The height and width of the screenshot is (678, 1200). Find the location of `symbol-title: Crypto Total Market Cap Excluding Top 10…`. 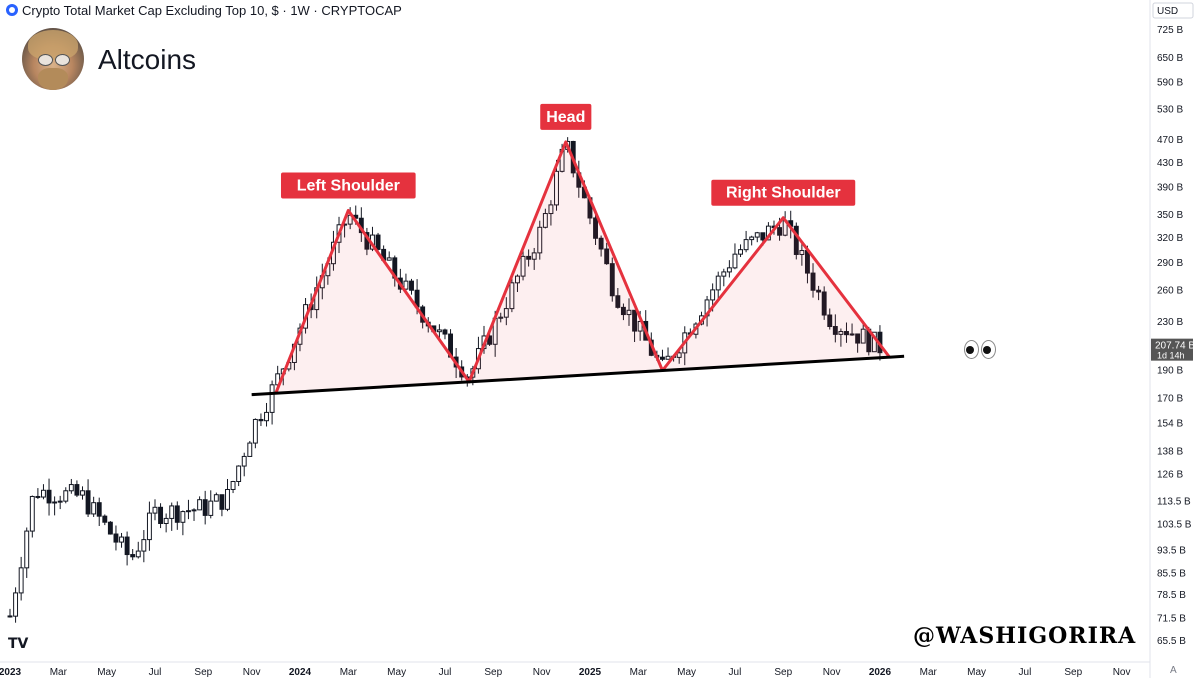

symbol-title: Crypto Total Market Cap Excluding Top 10… is located at coordinates (212, 10).